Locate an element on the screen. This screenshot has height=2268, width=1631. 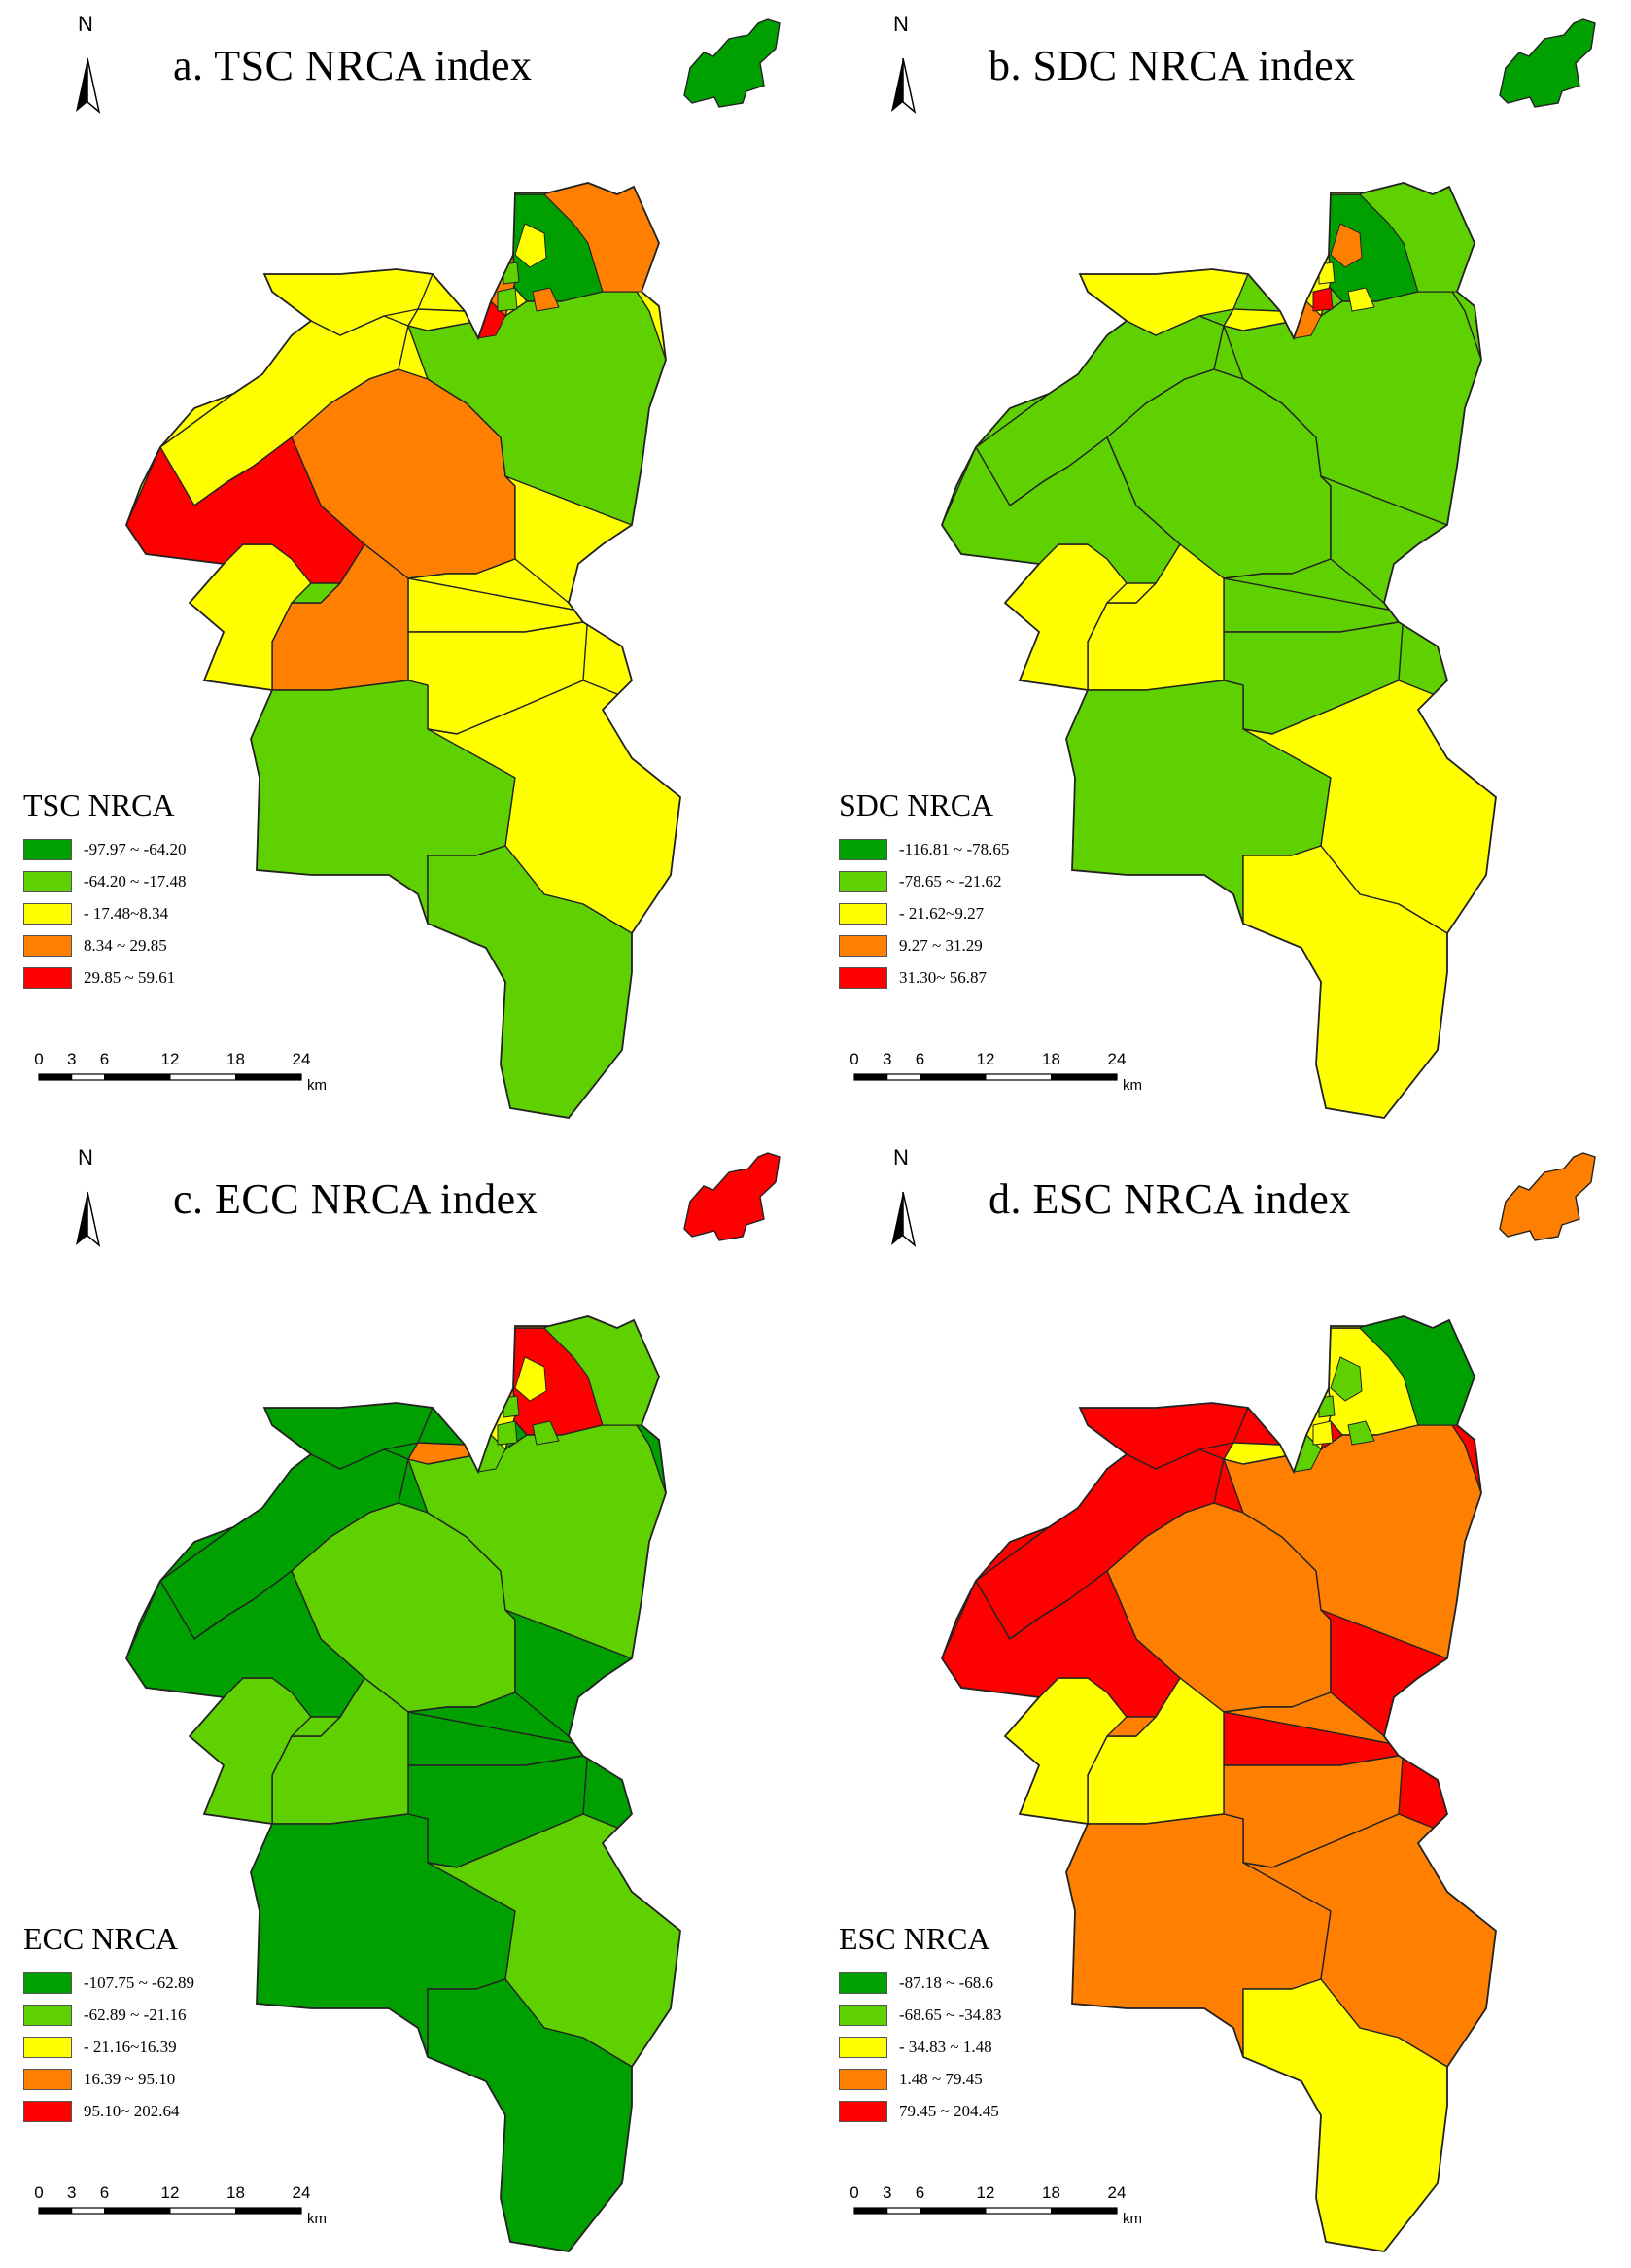
legend-label: 79.45 ~ 204.45 is located at coordinates (949, 2110).